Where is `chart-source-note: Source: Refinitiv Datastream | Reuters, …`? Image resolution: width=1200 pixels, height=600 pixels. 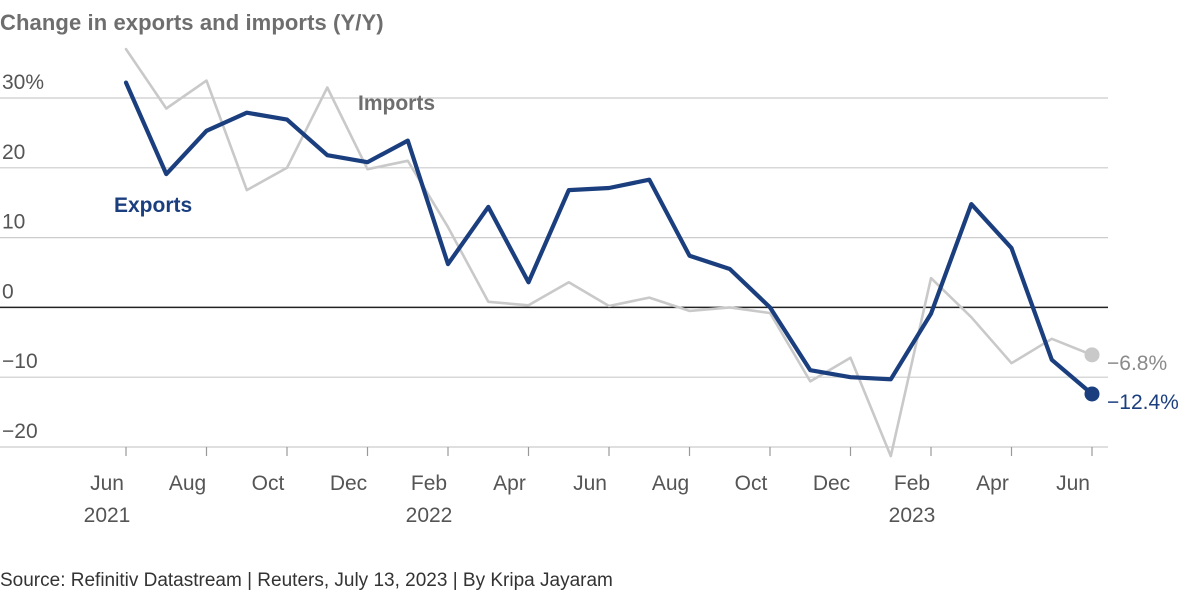
chart-source-note: Source: Refinitiv Datastream | Reuters, … is located at coordinates (306, 580).